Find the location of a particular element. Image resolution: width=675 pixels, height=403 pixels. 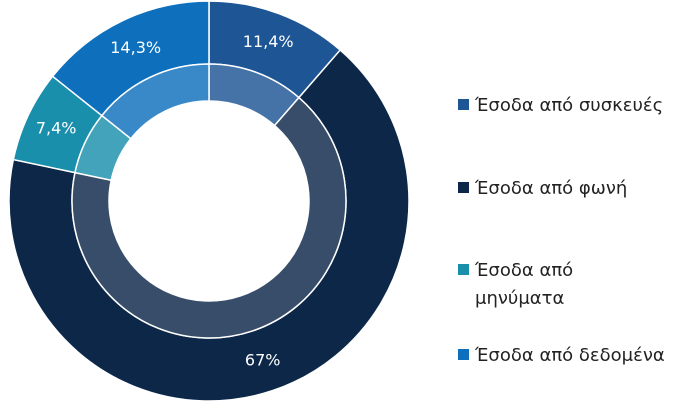

legend-item: Έσοδα από συσκευές is located at coordinates (561, 106).